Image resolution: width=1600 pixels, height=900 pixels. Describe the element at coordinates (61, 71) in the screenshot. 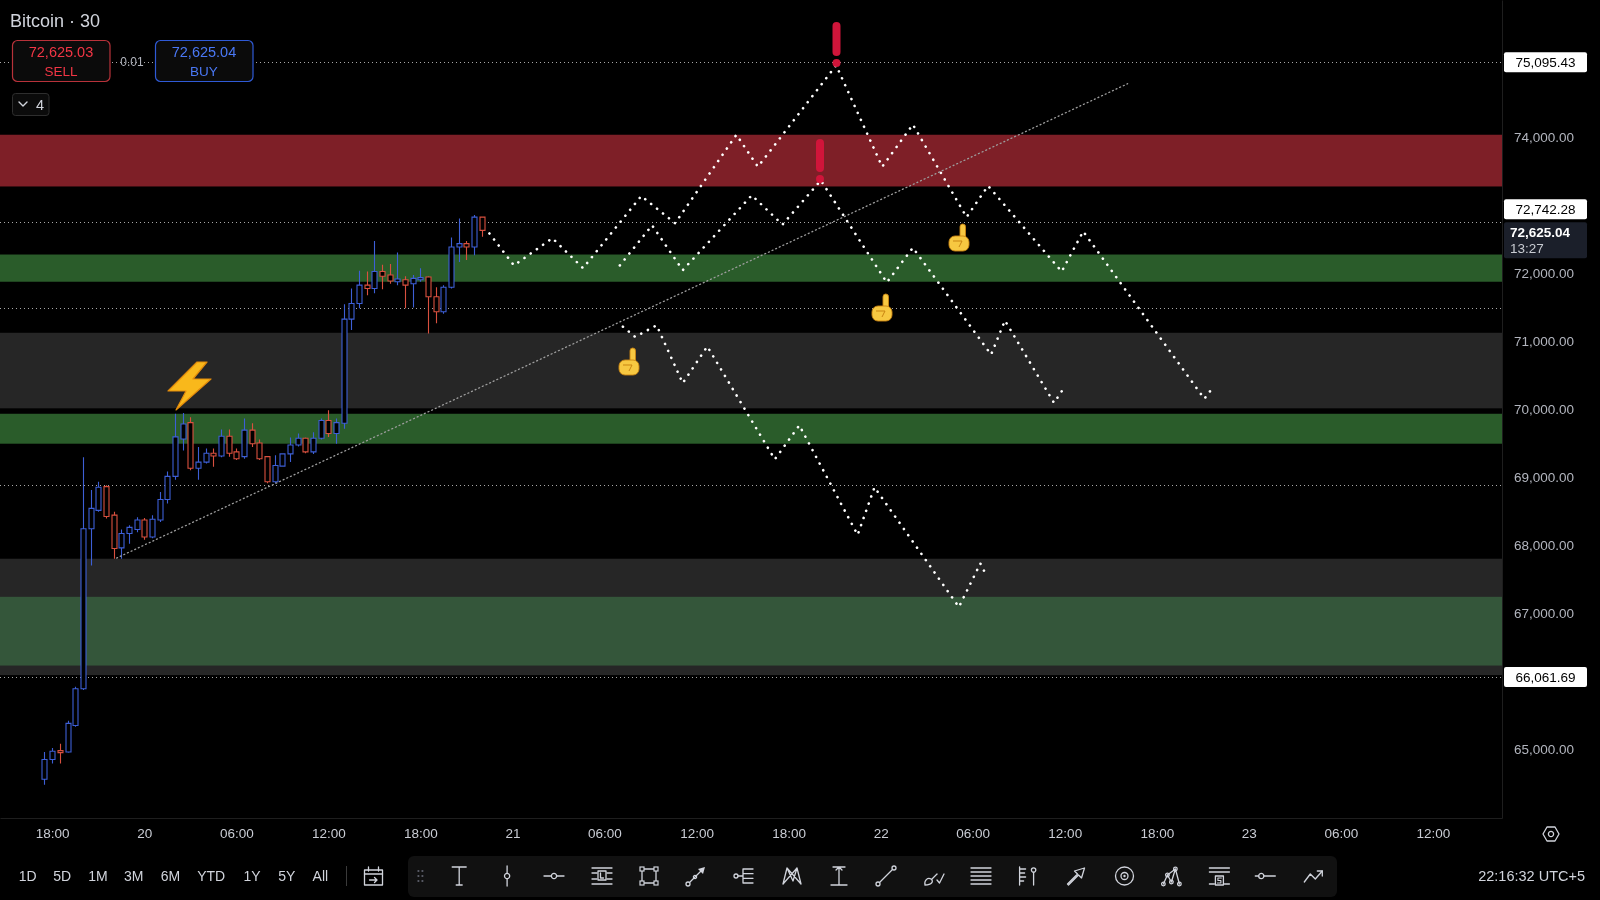

I see `annotation: SELL` at that location.